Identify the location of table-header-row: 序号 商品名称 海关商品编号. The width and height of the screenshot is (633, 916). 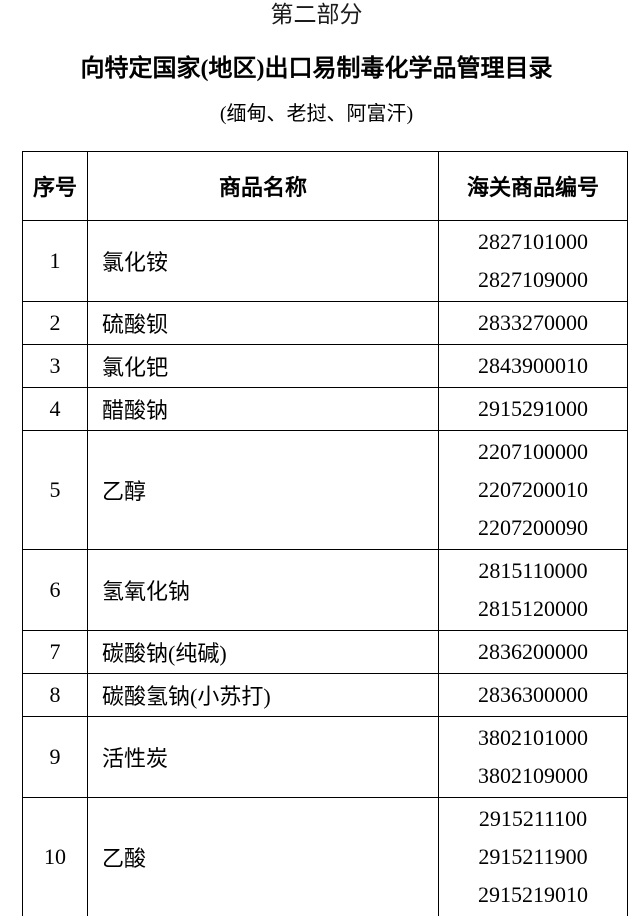
(325, 186).